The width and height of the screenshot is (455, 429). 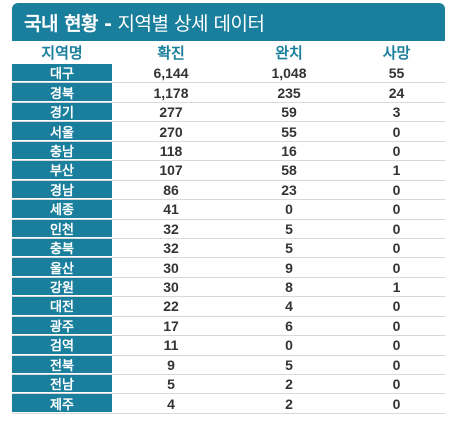 What do you see at coordinates (228, 404) in the screenshot?
I see `table-row: 제주 4 2 0` at bounding box center [228, 404].